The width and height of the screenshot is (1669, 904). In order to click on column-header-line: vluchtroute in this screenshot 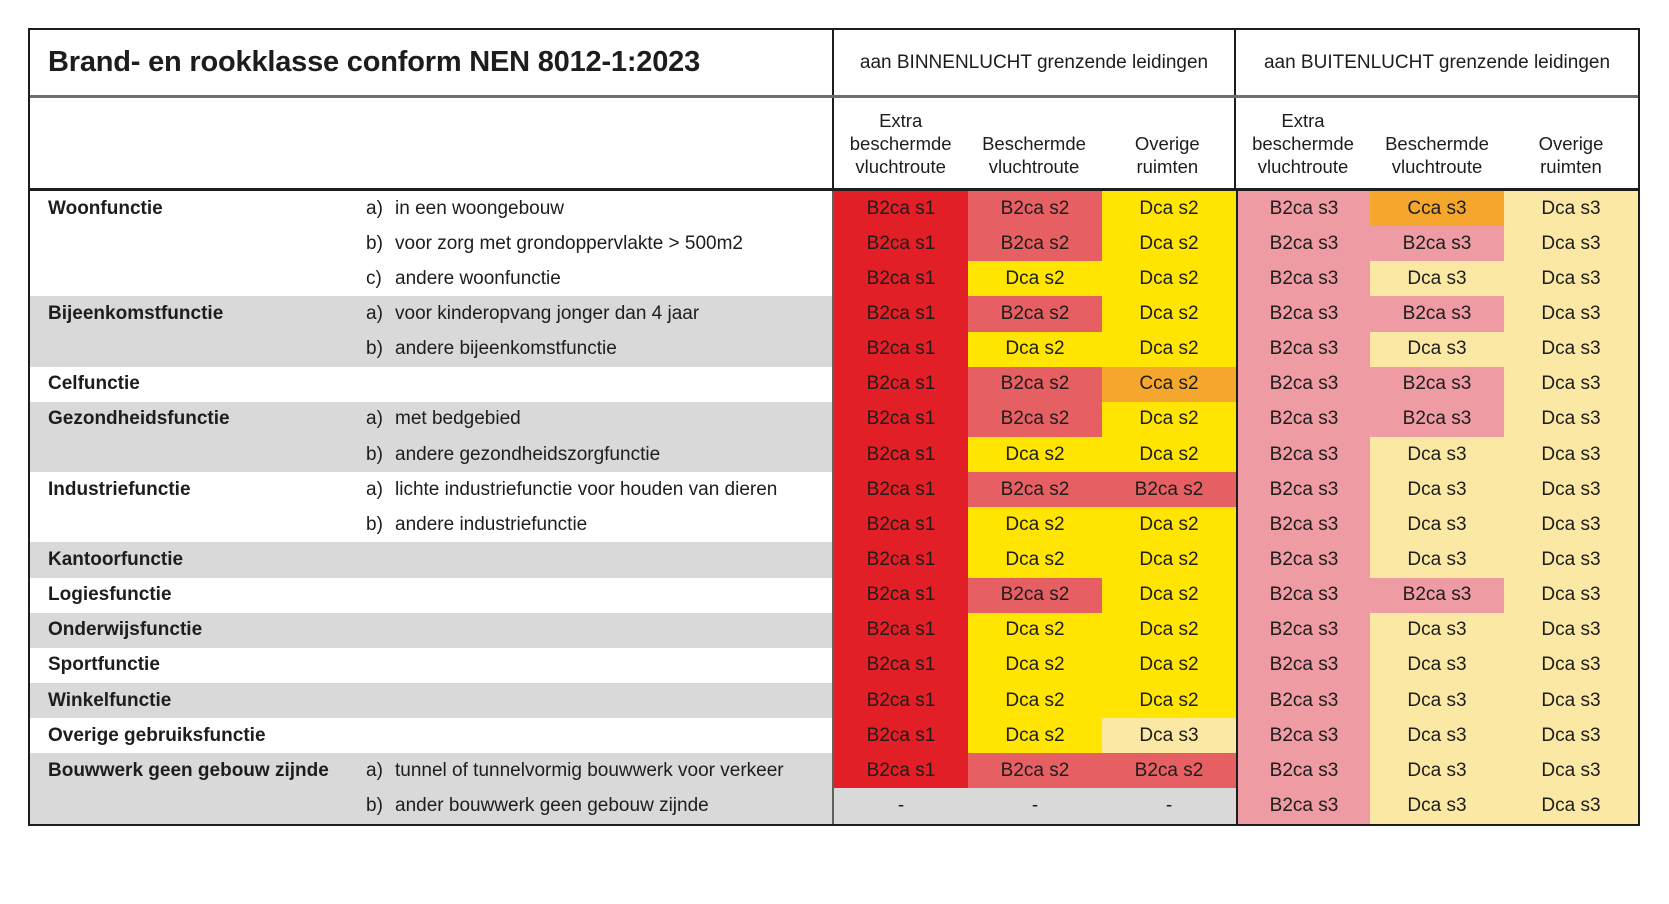, I will do `click(1303, 166)`.